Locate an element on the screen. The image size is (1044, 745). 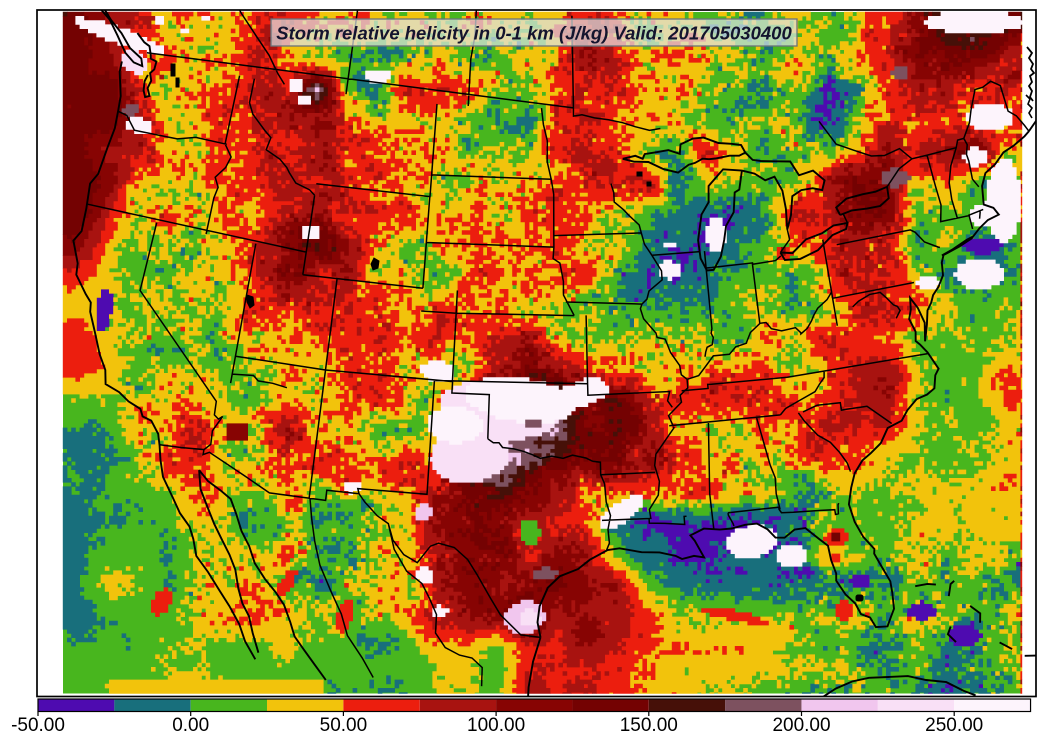
svg-text: 50.00 is located at coordinates (344, 725).